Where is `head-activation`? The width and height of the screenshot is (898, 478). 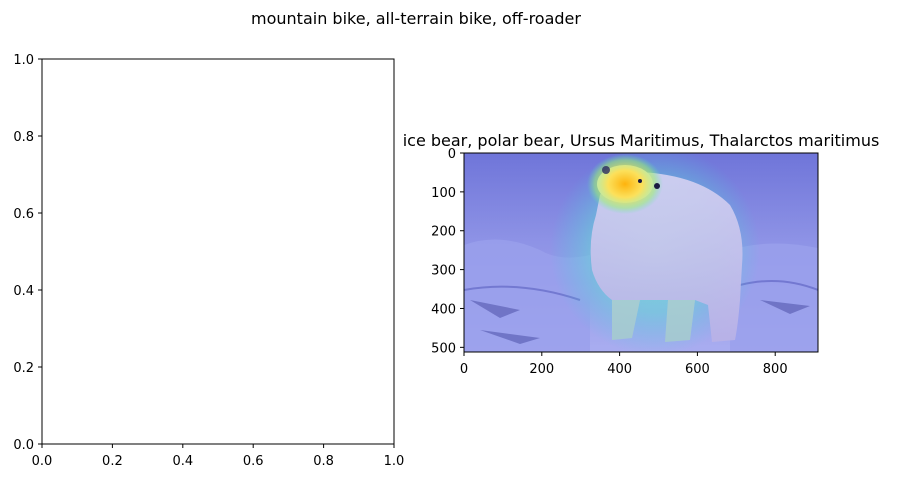 head-activation is located at coordinates (625, 184).